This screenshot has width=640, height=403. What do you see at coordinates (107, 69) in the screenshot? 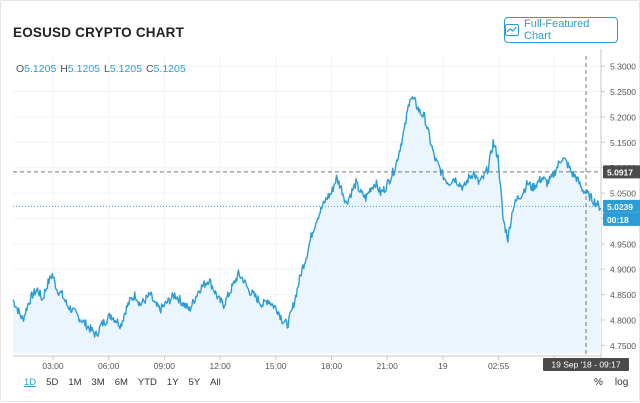
I see `low-label: L` at bounding box center [107, 69].